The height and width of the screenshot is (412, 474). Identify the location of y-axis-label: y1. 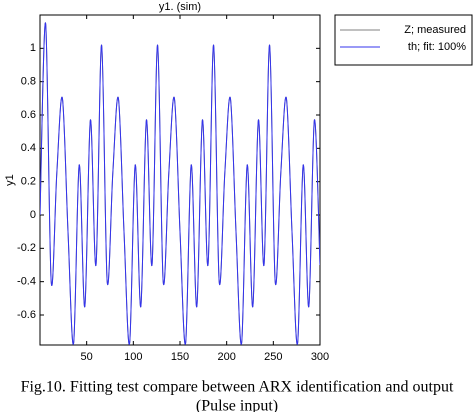
(10, 180).